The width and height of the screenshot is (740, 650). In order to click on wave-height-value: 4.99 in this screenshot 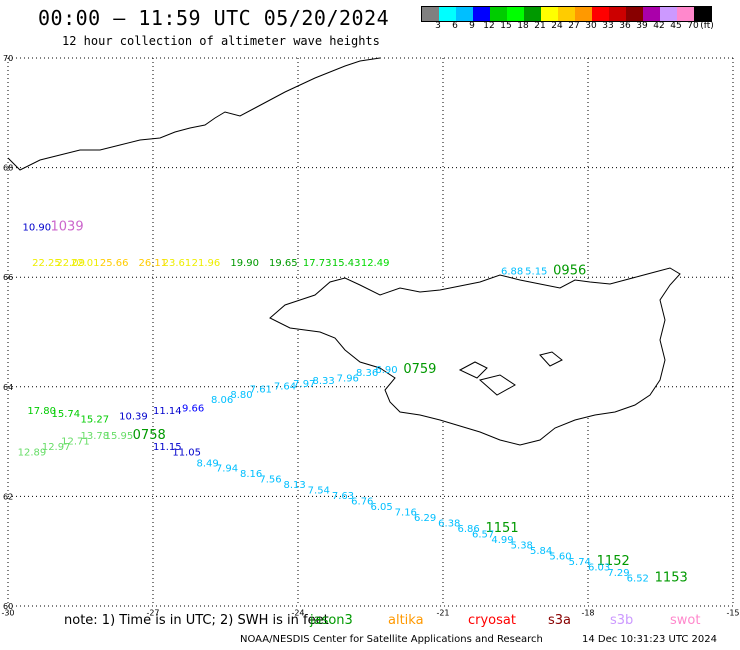, I will do `click(502, 540)`.